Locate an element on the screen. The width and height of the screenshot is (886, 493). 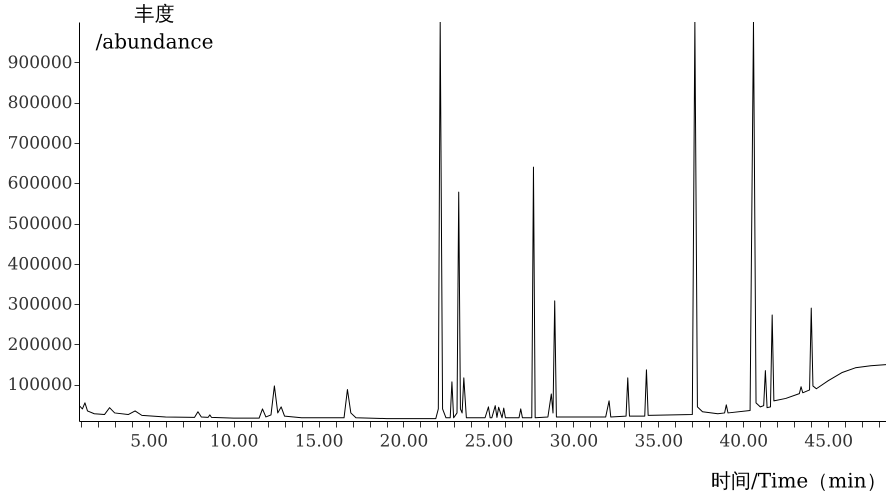
y-tick-label: 900000 is located at coordinates (40, 62).